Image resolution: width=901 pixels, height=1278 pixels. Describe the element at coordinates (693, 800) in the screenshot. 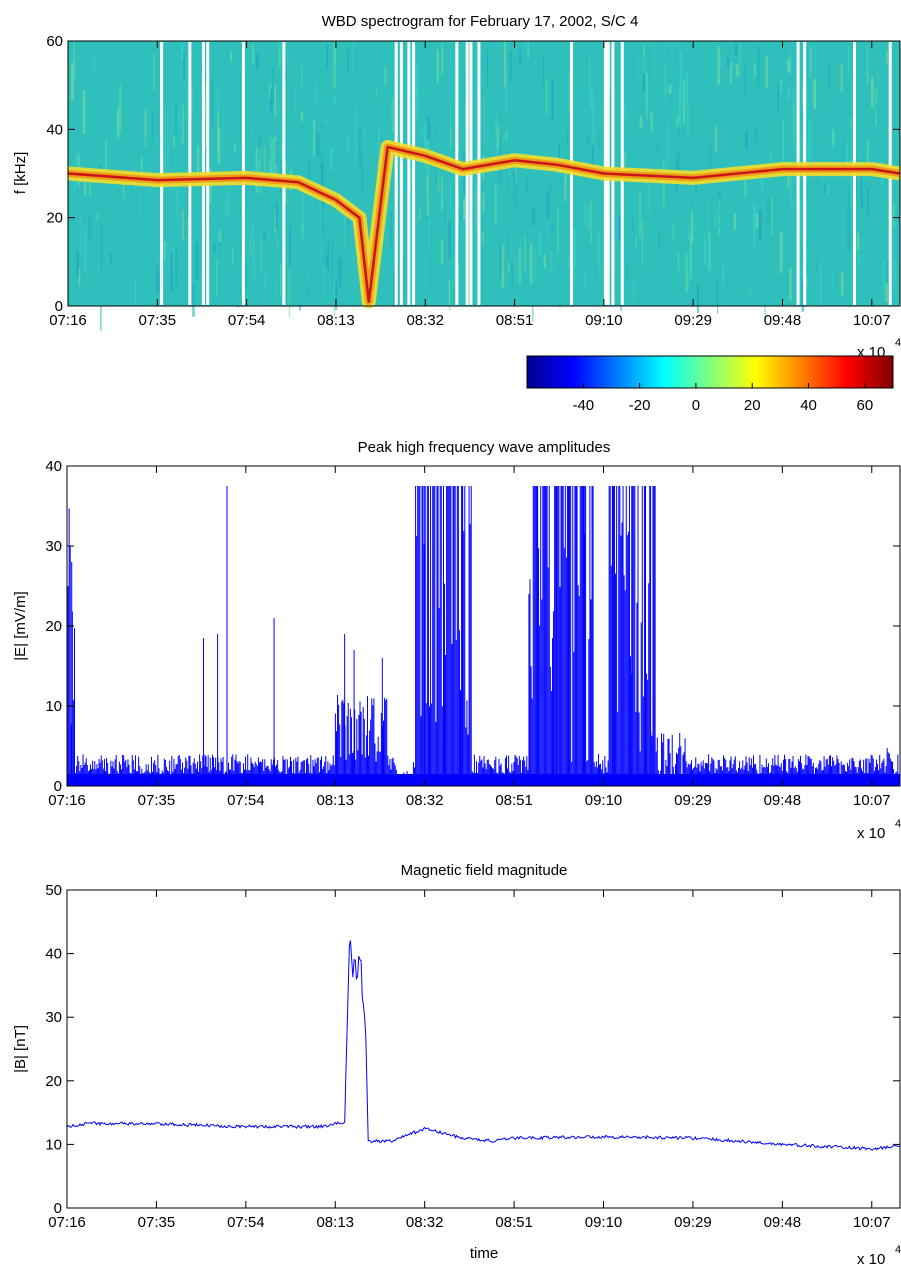

I see `x-tick-label: 09:29` at that location.